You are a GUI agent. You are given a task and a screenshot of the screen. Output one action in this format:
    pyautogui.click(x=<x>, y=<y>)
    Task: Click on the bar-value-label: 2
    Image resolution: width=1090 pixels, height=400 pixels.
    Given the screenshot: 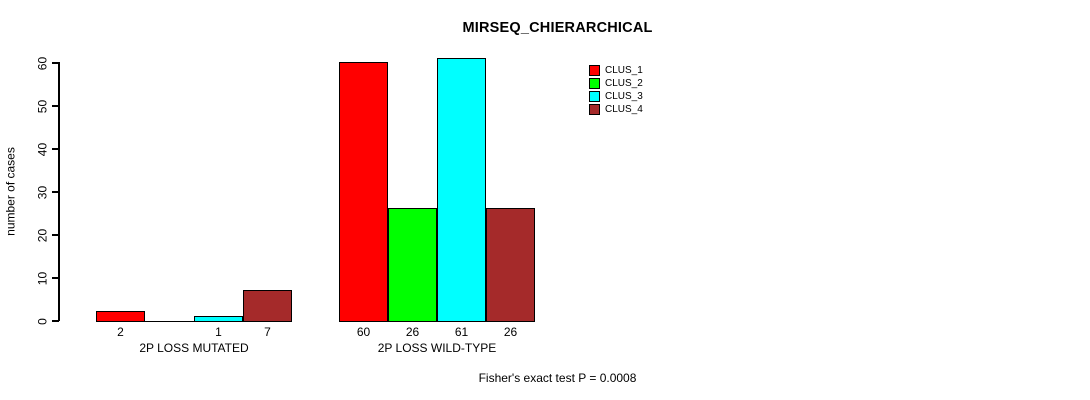 What is the action you would take?
    pyautogui.click(x=120, y=332)
    